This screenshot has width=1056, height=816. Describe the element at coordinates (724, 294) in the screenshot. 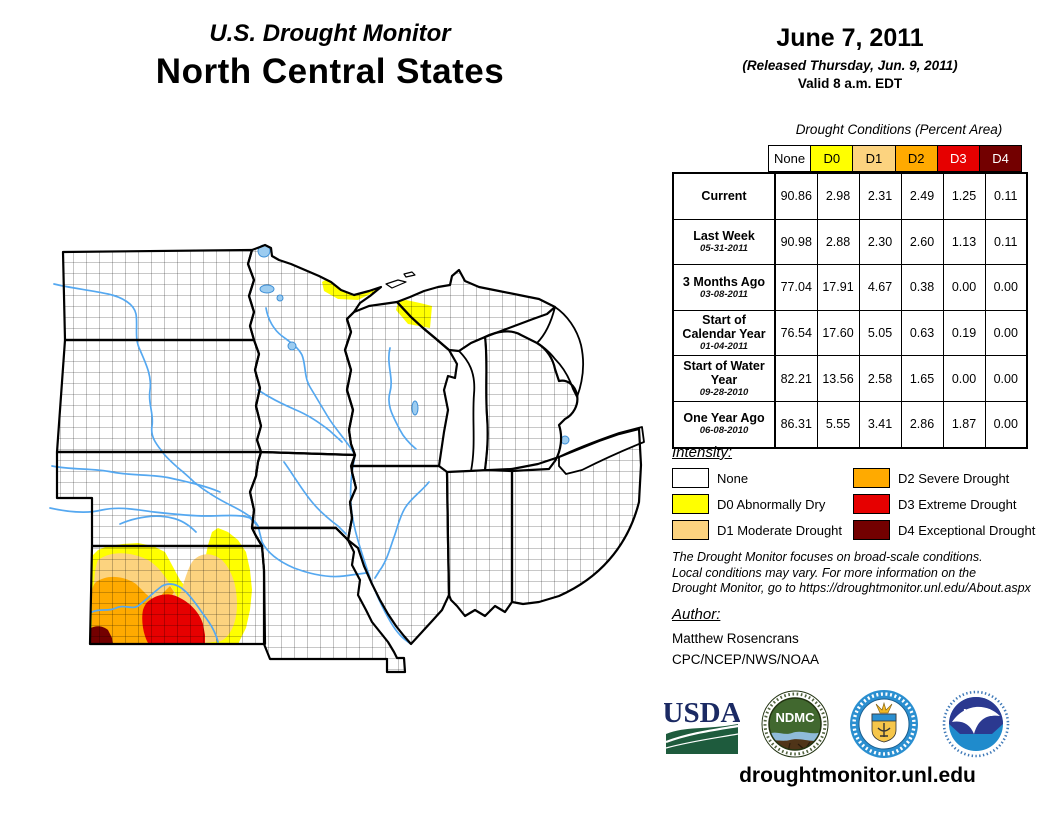

I see `row-date: 03-08-2011` at that location.